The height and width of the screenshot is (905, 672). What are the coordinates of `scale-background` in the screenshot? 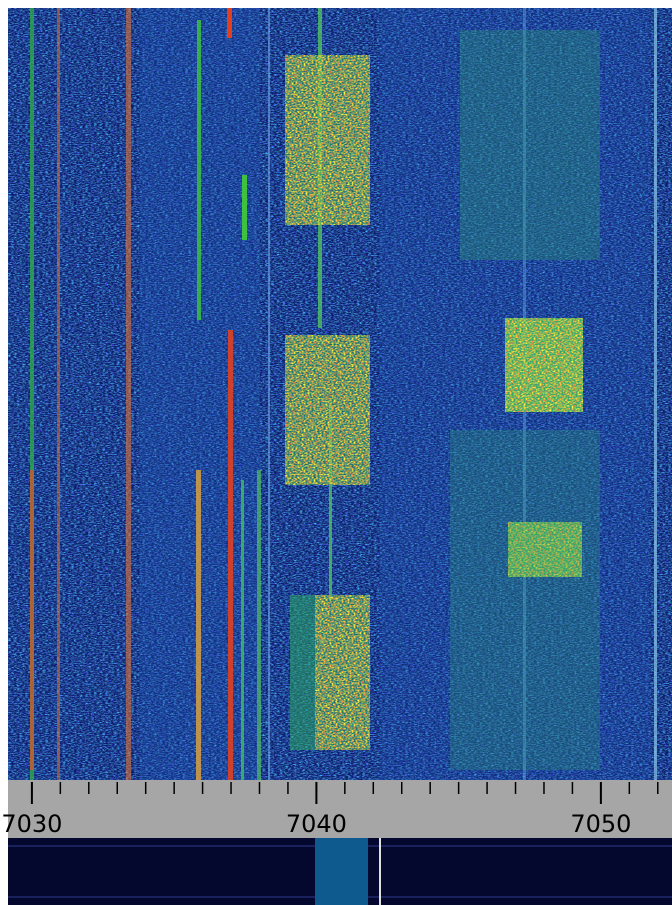 It's located at (340, 809).